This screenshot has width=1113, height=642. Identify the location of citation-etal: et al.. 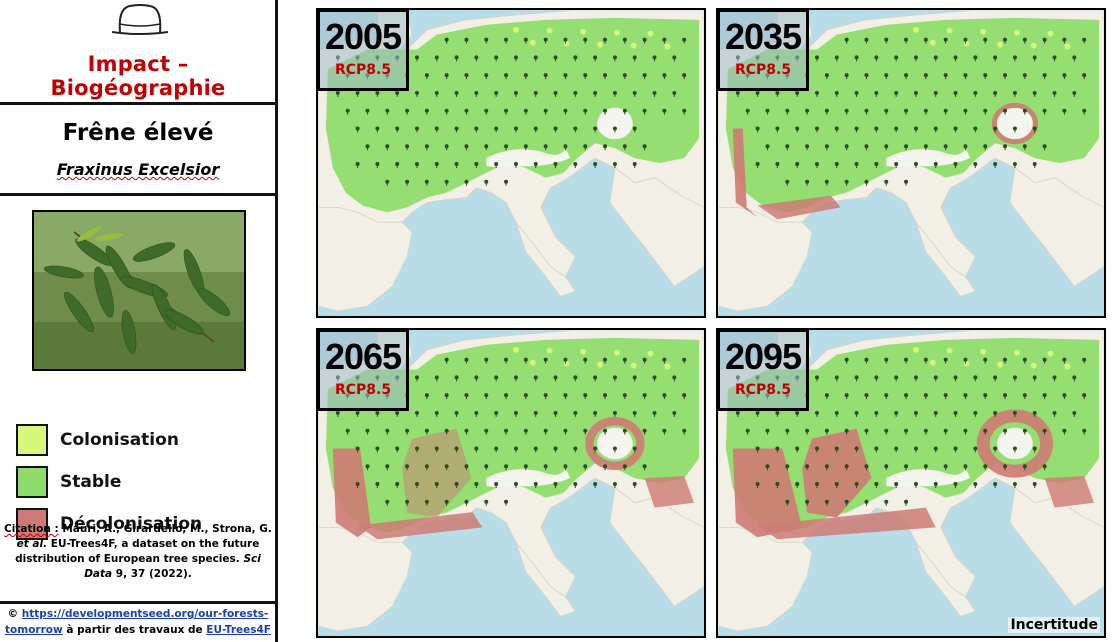
(32, 544).